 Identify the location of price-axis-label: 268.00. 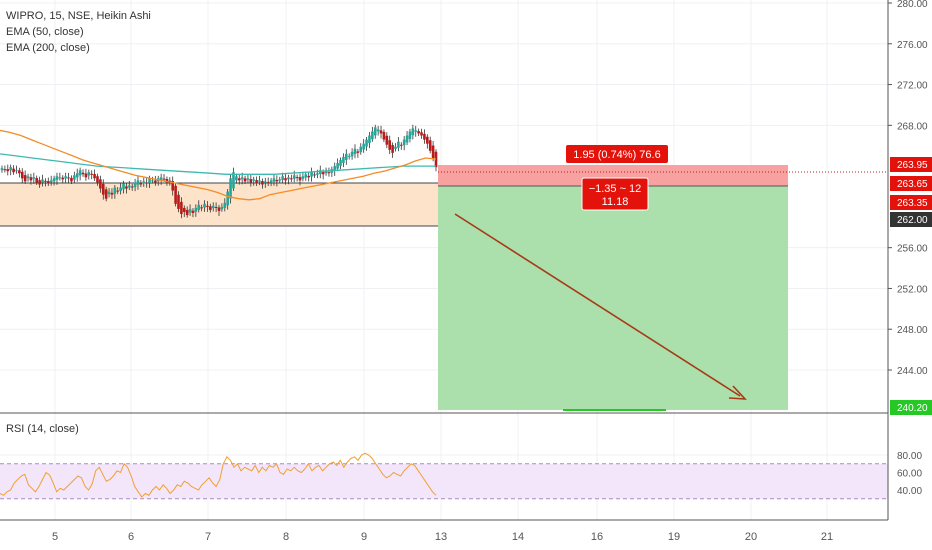
(912, 126).